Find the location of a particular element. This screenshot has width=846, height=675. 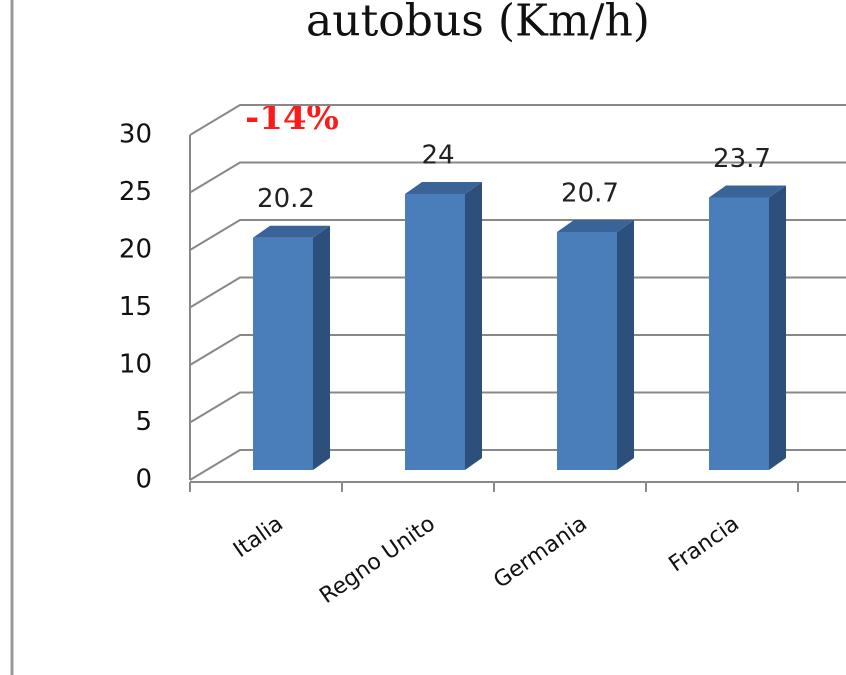

data-label: 20.7 is located at coordinates (590, 193).